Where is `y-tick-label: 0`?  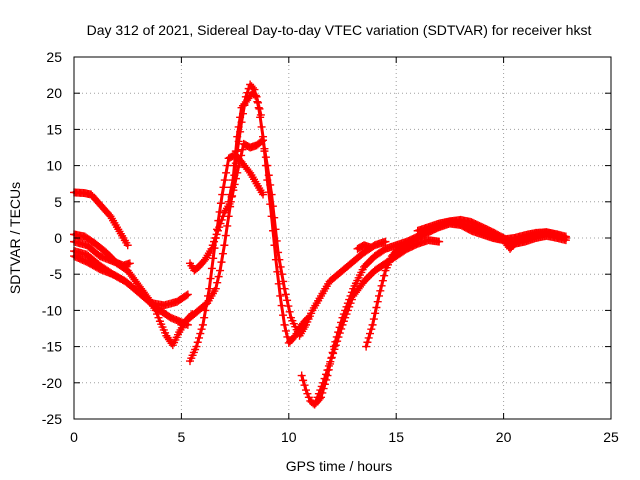
y-tick-label: 0 is located at coordinates (58, 238).